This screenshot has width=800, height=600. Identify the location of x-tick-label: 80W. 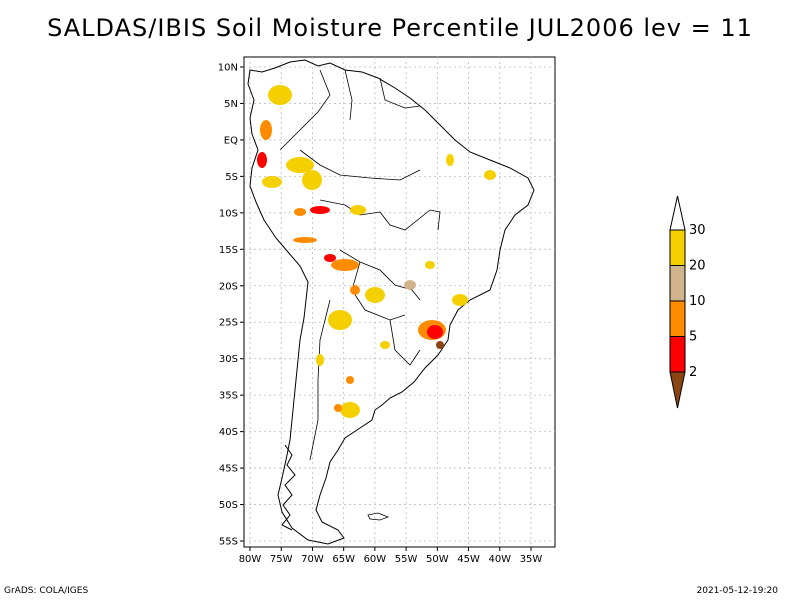
(250, 559).